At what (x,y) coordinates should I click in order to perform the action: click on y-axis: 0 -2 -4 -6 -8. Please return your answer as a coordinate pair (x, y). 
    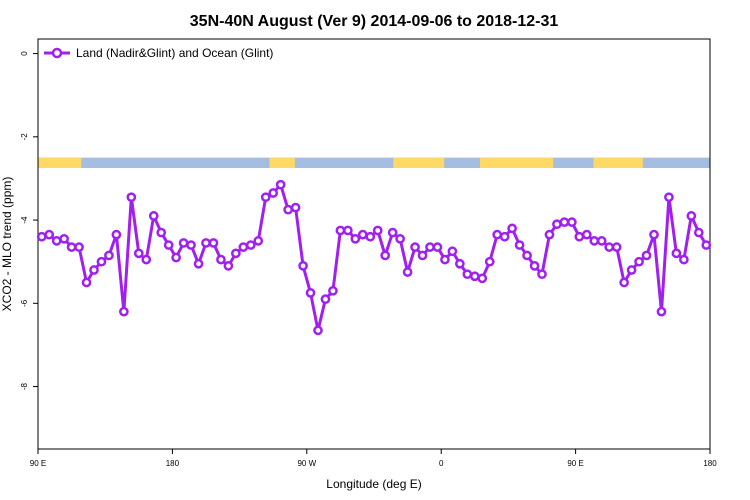
    Looking at the image, I should click on (29, 220).